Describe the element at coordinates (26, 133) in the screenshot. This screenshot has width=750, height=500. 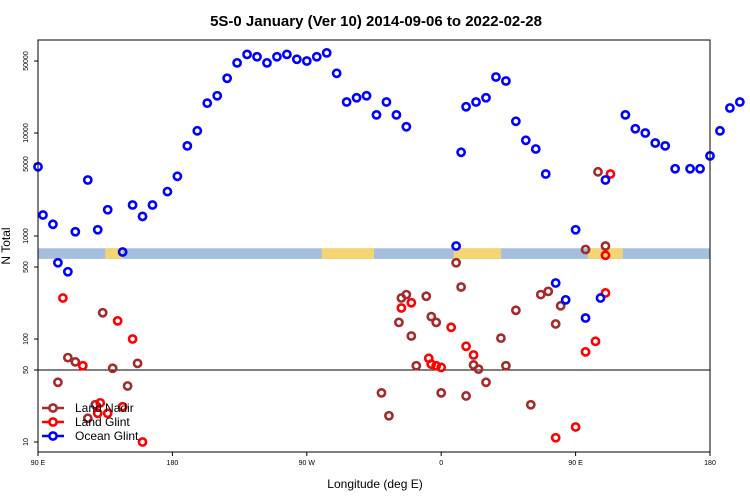
I see `y-tick-label: 10000` at that location.